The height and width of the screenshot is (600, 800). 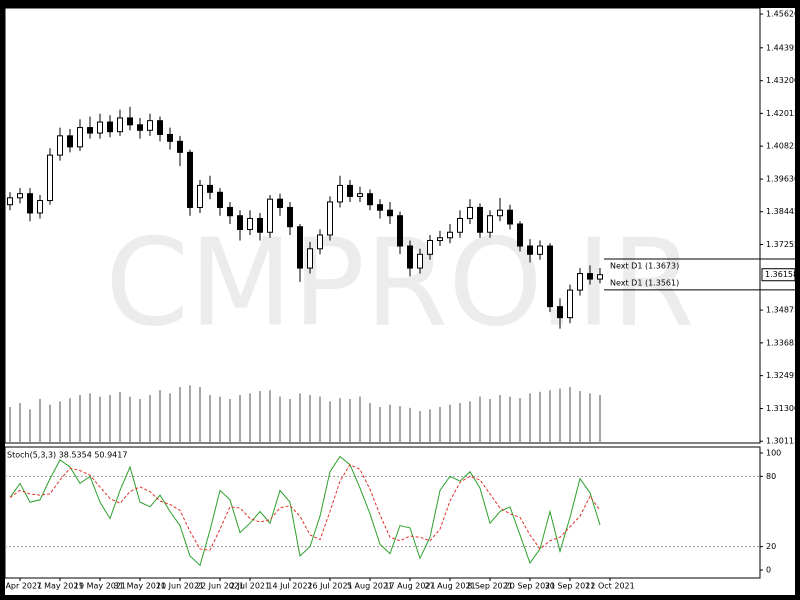 I want to click on indicator-y-tick-label: 80, so click(x=771, y=476).